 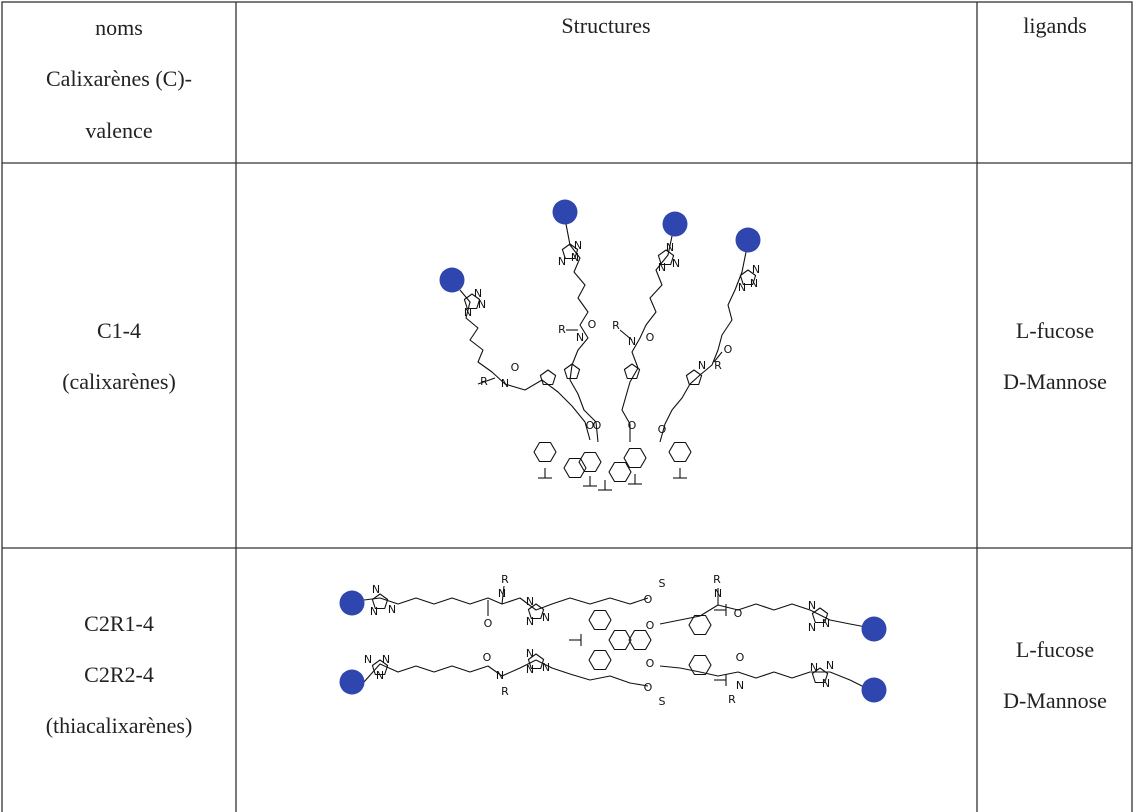 I want to click on compound-name: C1-4, so click(x=119, y=330).